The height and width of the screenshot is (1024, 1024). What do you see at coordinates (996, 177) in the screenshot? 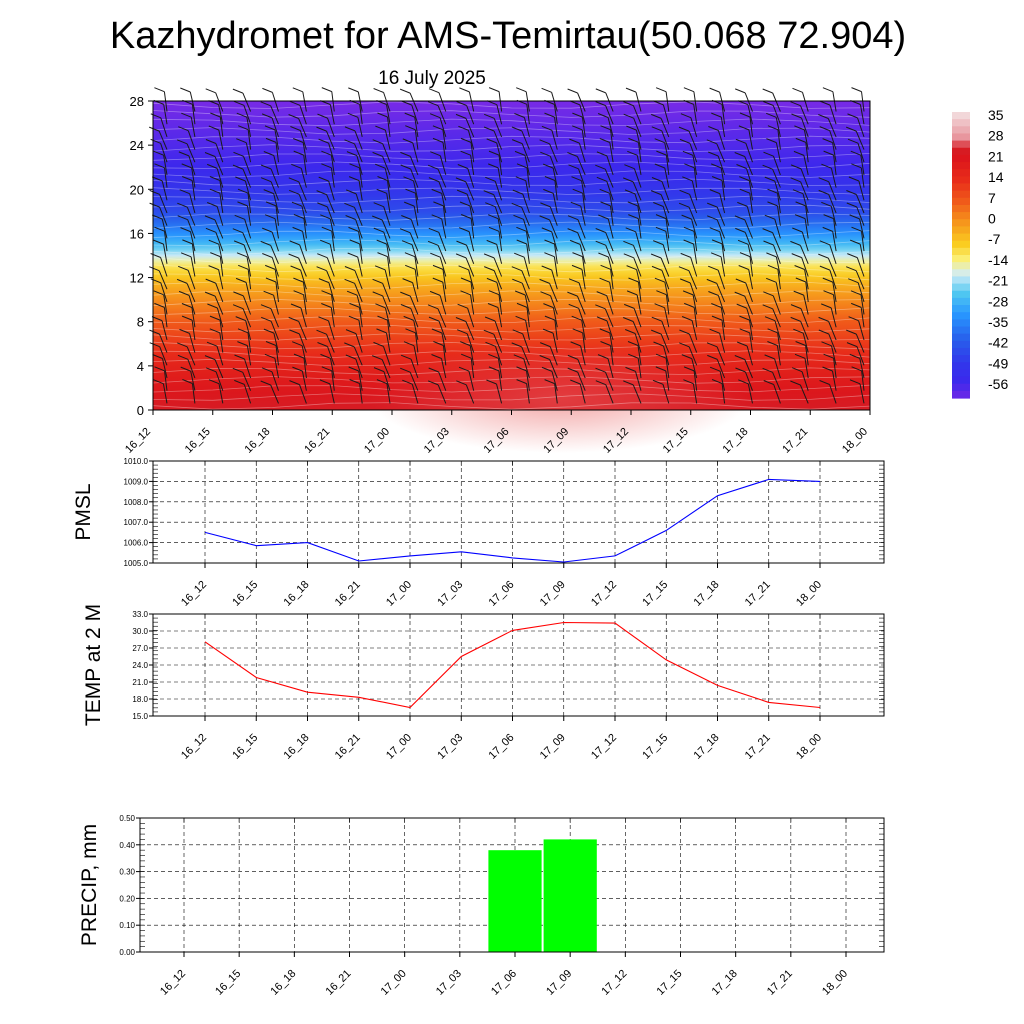
I see `colorbar-label: 14` at bounding box center [996, 177].